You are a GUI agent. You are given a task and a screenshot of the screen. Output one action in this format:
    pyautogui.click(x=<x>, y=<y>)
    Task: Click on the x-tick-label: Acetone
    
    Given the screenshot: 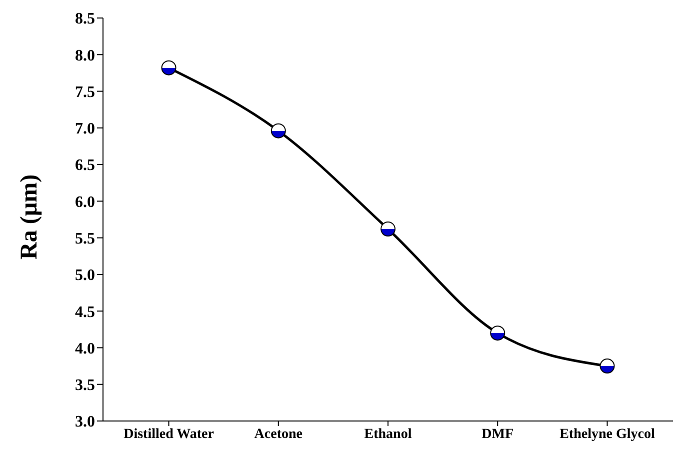 What is the action you would take?
    pyautogui.click(x=278, y=434)
    